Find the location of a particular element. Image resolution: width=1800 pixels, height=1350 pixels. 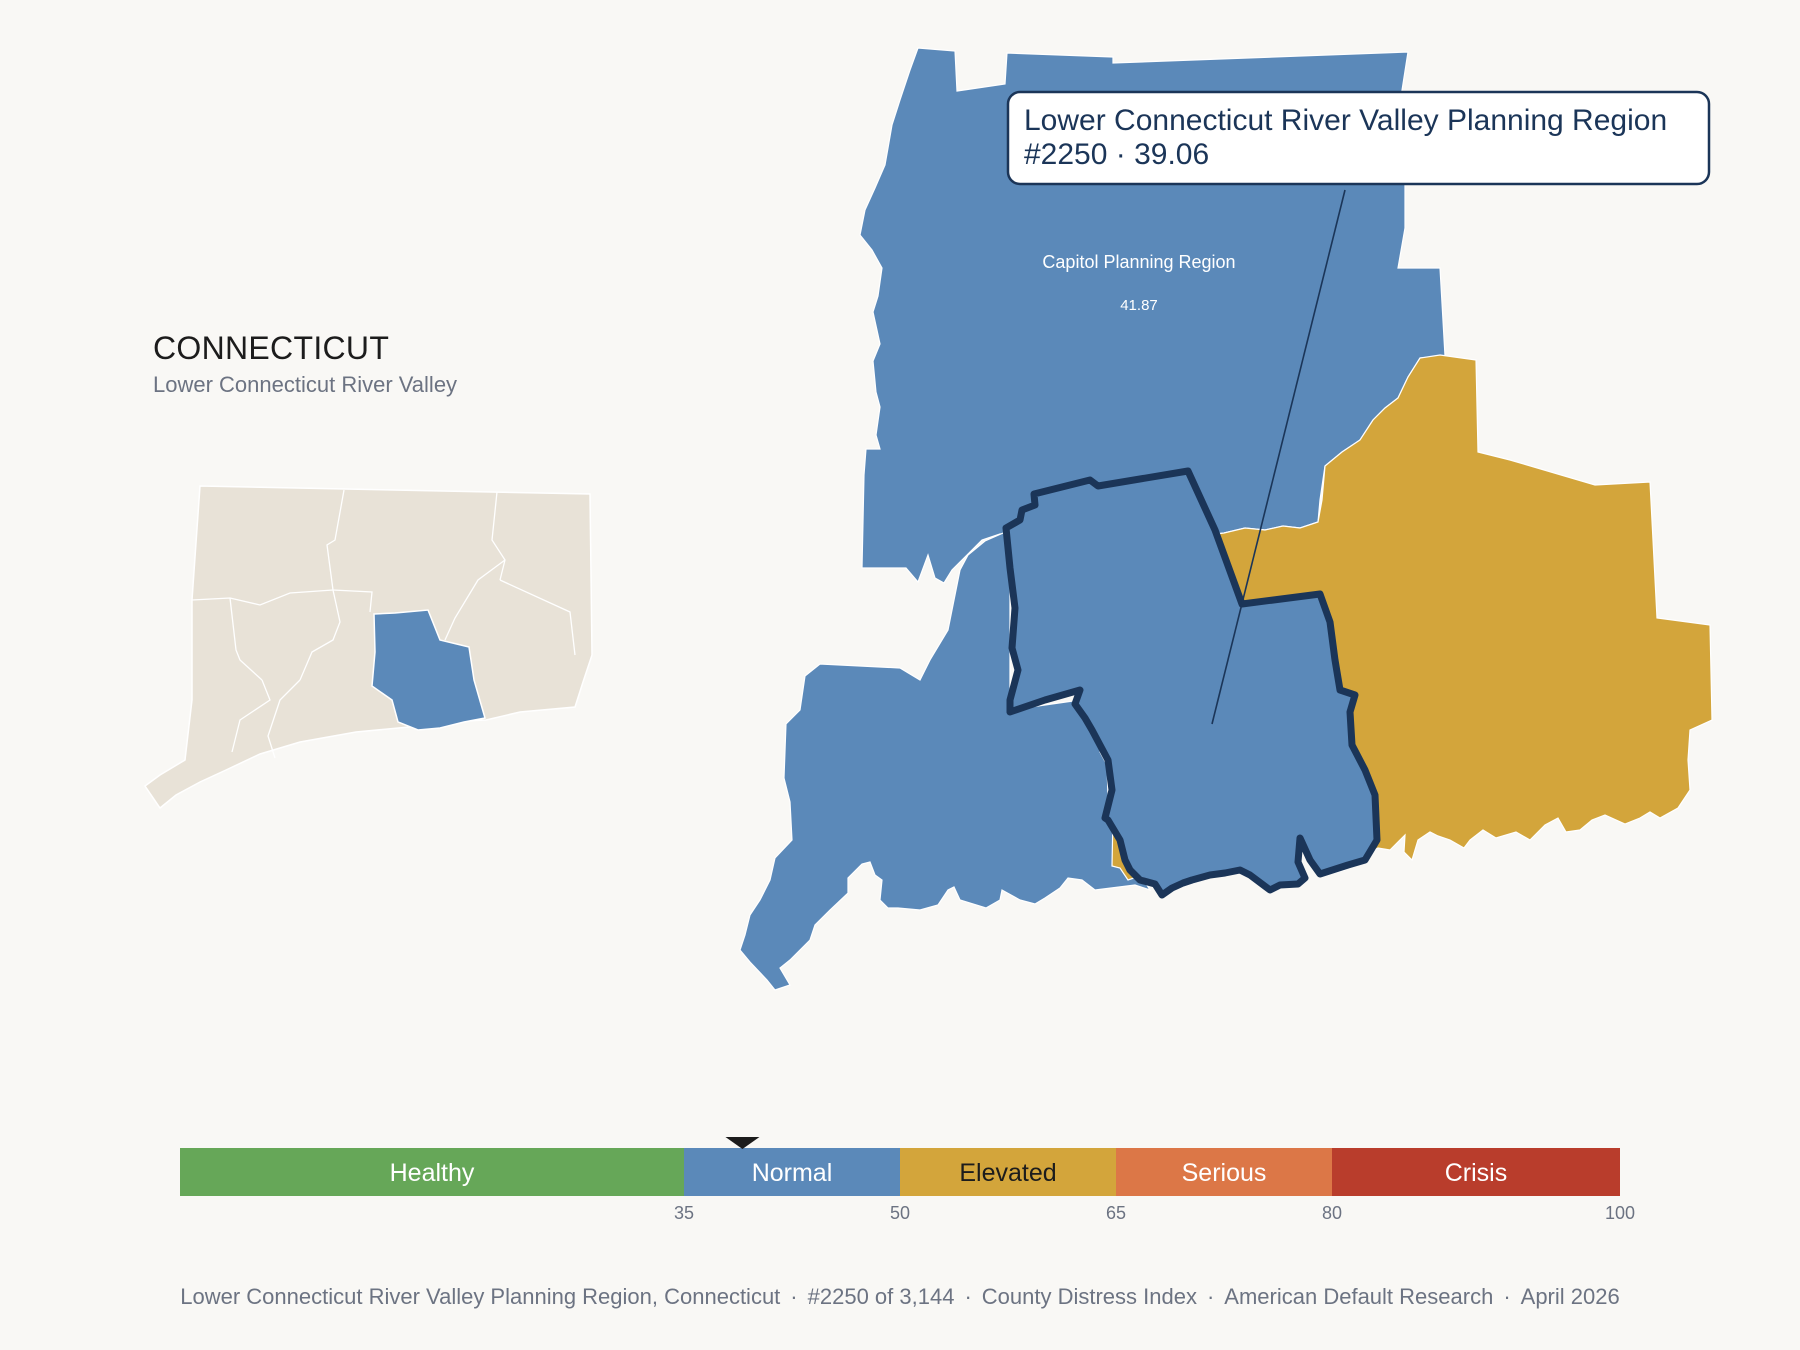

inset-map is located at coordinates (368, 647).